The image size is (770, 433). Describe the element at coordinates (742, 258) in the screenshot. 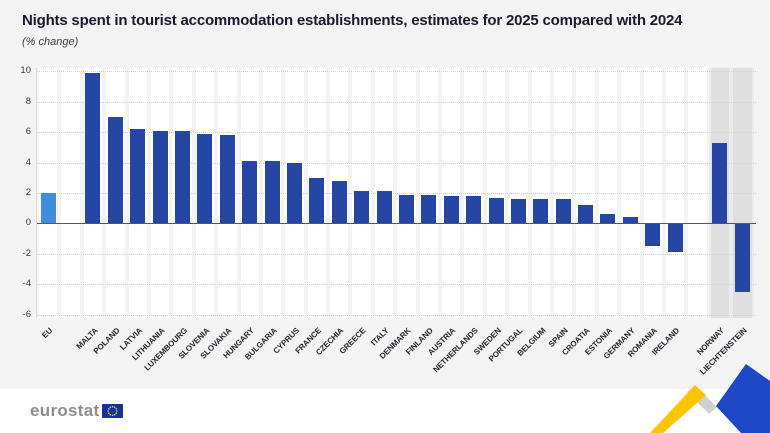

I see `bar-liechtenstein` at that location.